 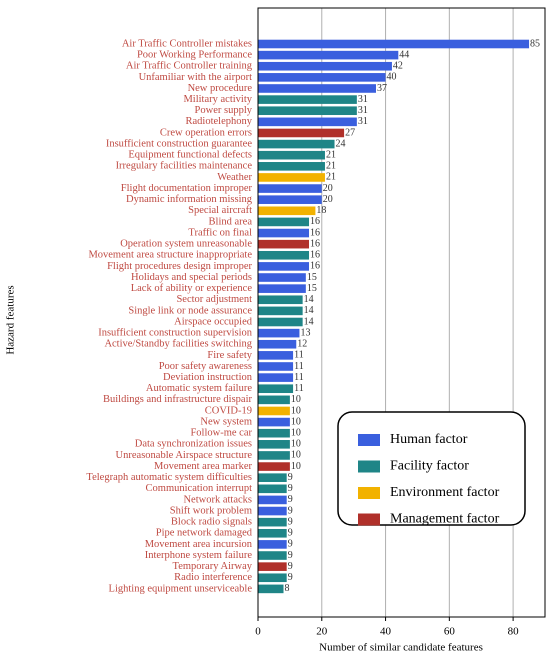 I want to click on y-tick-label: Power supply, so click(x=224, y=110).